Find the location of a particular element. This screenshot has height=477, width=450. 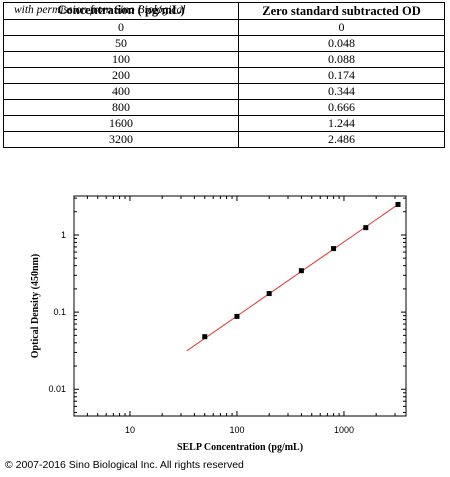

table-row: 400 0.344 is located at coordinates (224, 91).